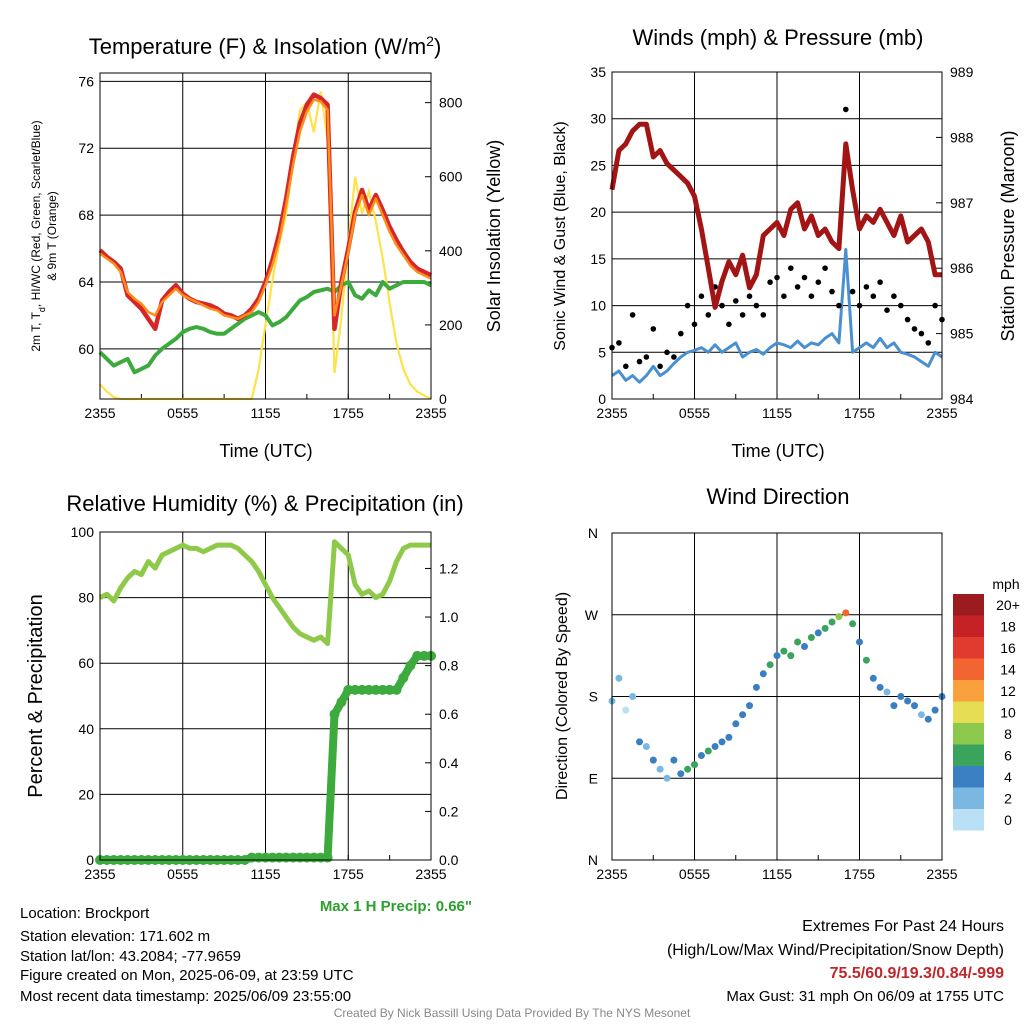  I want to click on extremes-title: Extremes For Past 24 Hours, so click(903, 926).